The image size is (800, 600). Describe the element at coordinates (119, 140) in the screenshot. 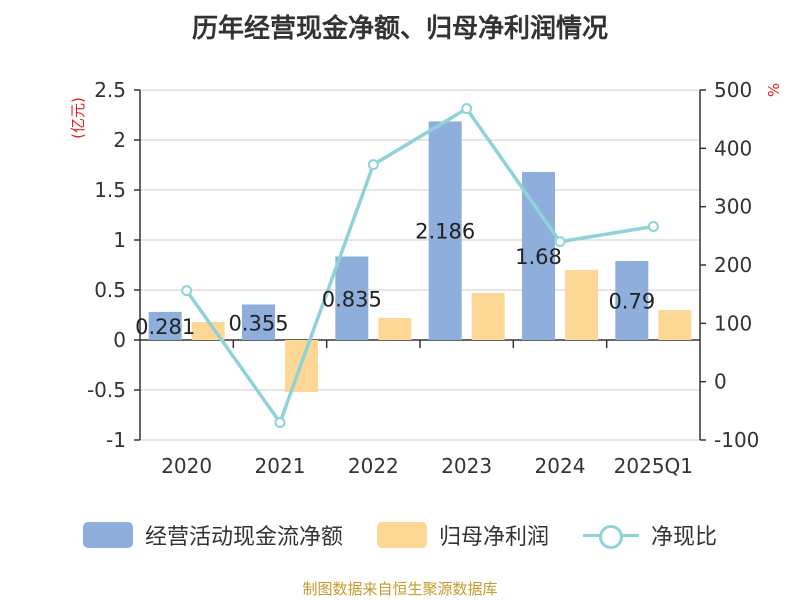

I see `left-axis-tick-label: 2` at that location.